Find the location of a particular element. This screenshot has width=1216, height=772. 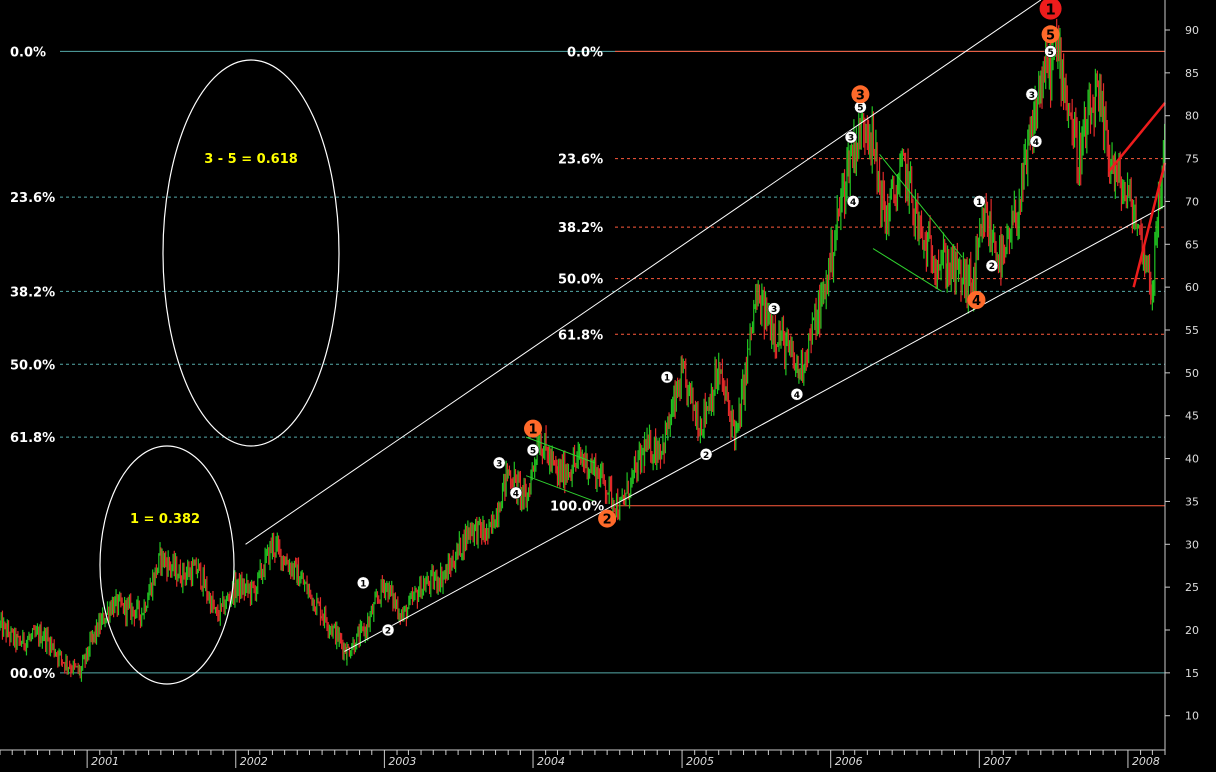

x-axis-band is located at coordinates (608, 759).